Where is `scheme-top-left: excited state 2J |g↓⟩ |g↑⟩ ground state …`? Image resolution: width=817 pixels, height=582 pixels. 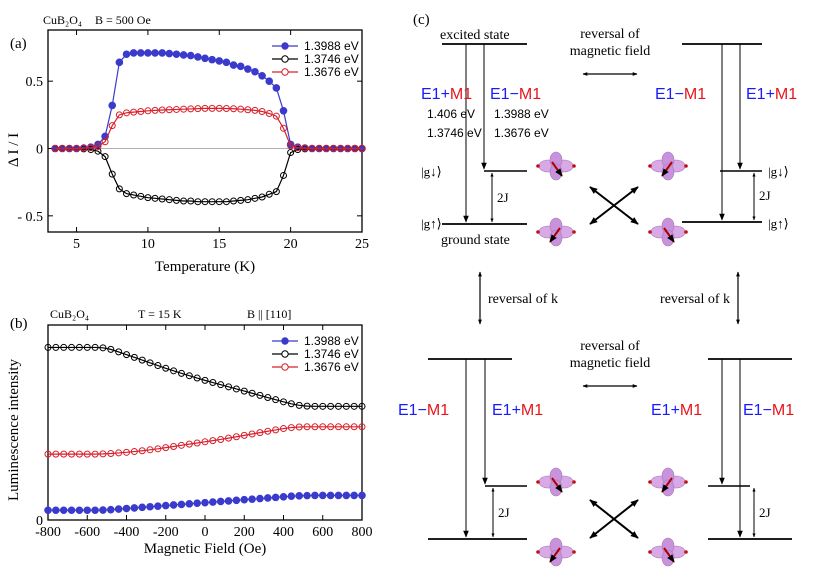 scheme-top-left: excited state 2J |g↓⟩ |g↑⟩ ground state … is located at coordinates (485, 138).